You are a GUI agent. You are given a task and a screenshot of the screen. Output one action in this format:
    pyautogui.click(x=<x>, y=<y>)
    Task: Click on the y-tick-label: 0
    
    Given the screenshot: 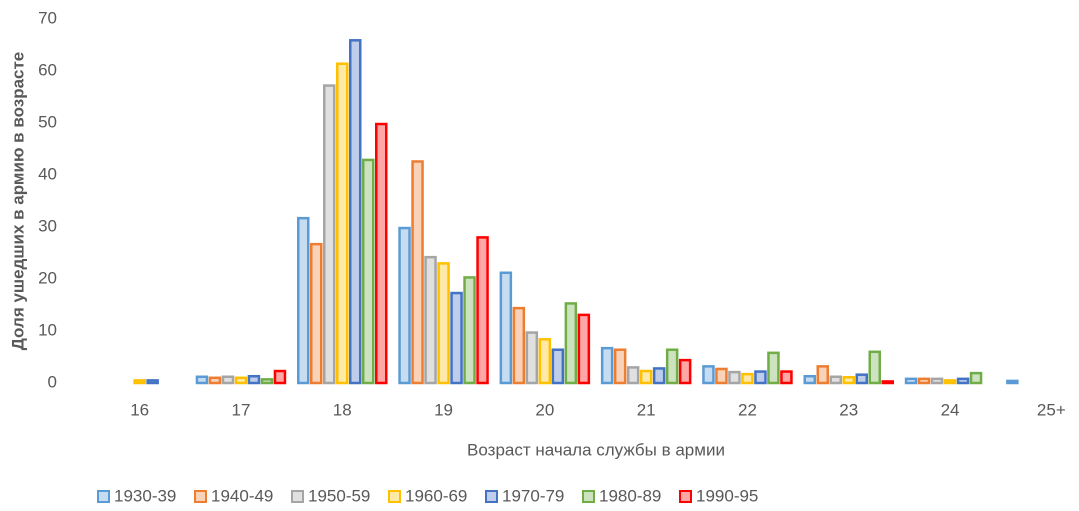 What is the action you would take?
    pyautogui.click(x=52, y=381)
    